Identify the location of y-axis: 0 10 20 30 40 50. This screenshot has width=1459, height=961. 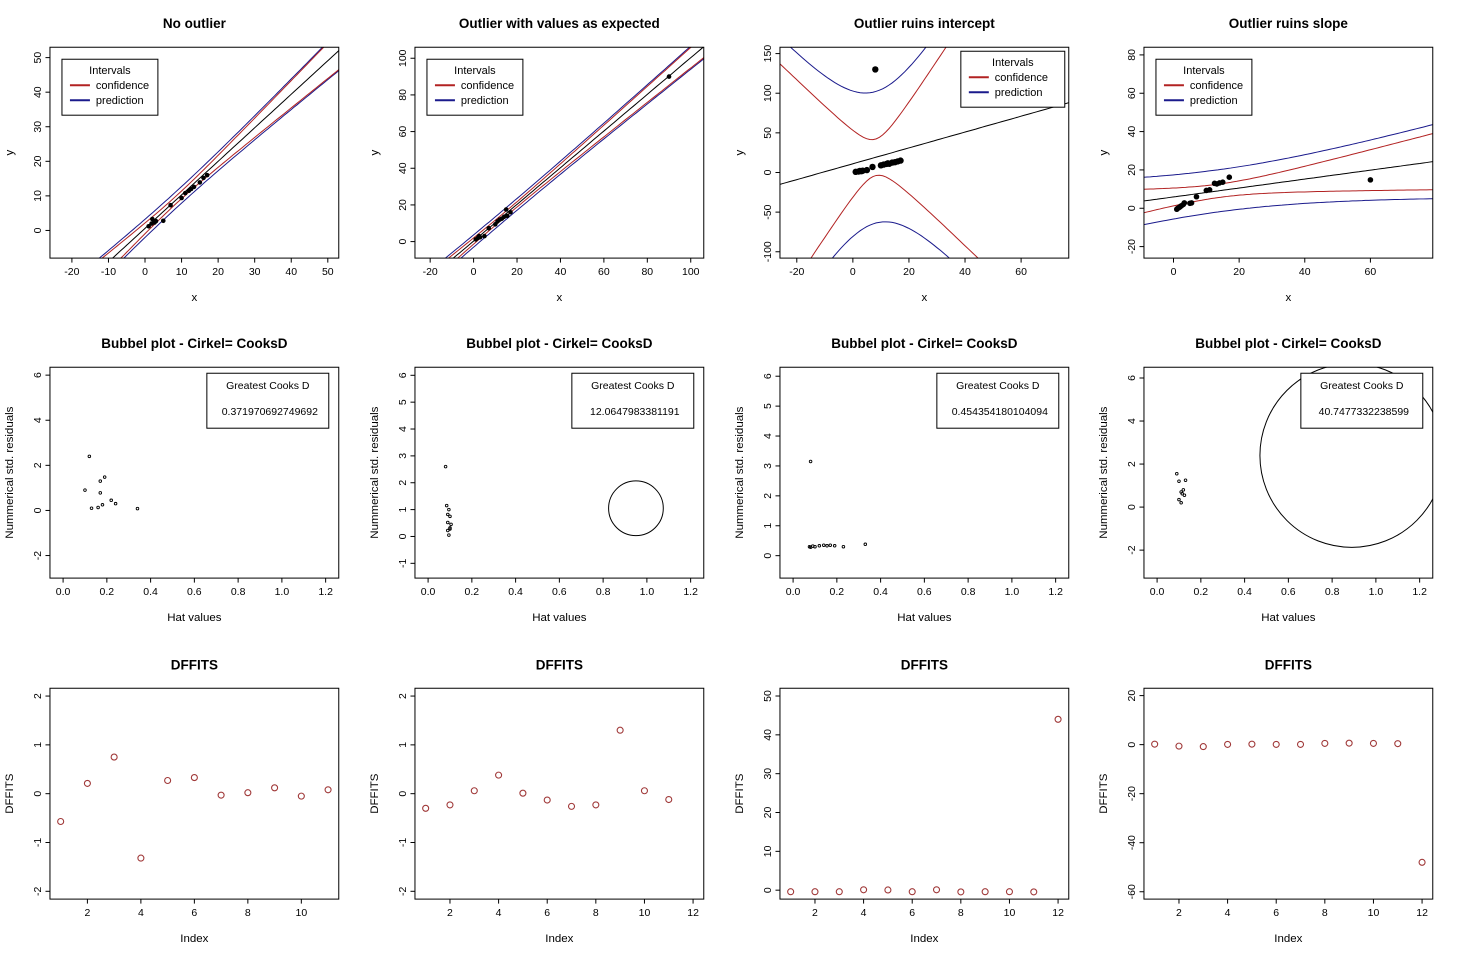
(771, 791).